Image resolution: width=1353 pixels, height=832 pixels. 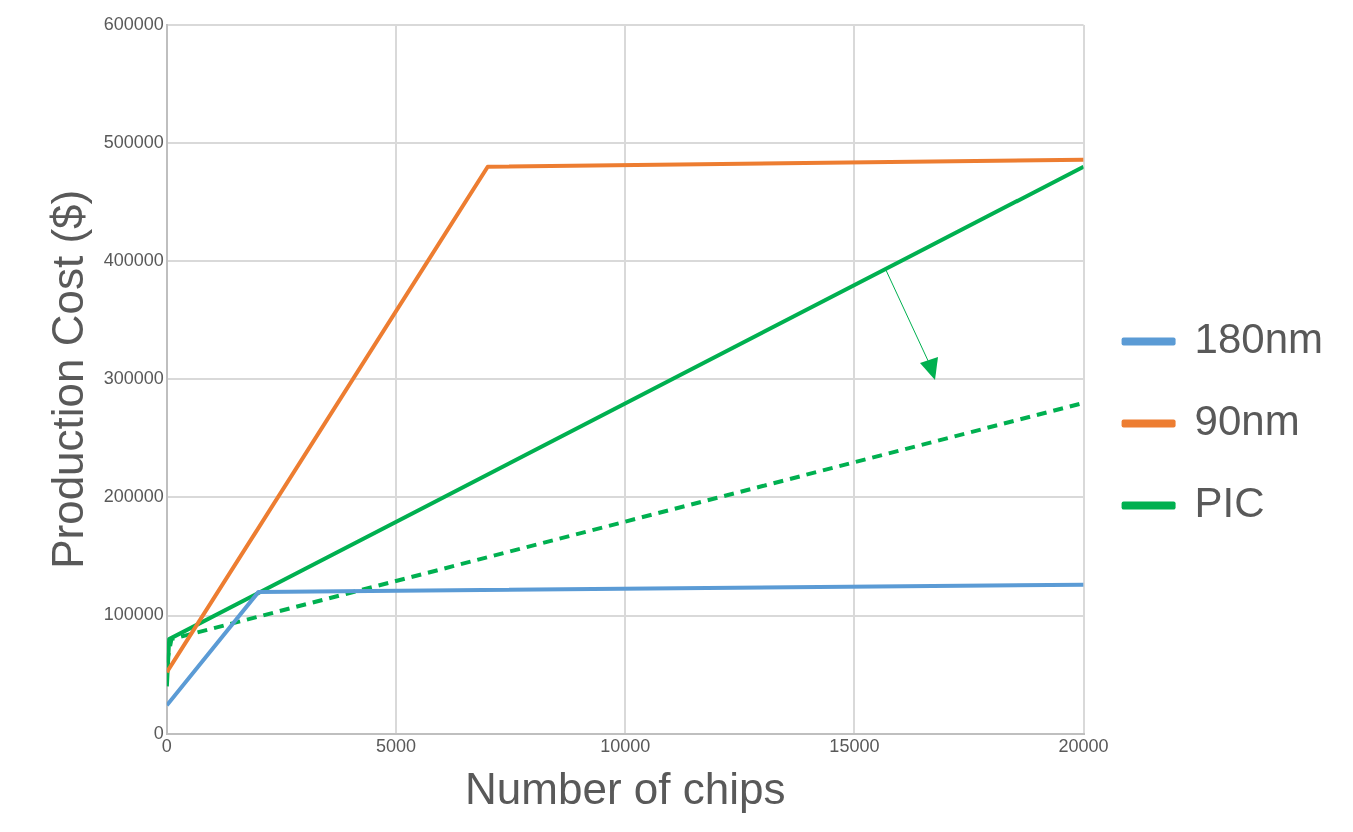 What do you see at coordinates (1247, 421) in the screenshot?
I see `legend-label: 90nm` at bounding box center [1247, 421].